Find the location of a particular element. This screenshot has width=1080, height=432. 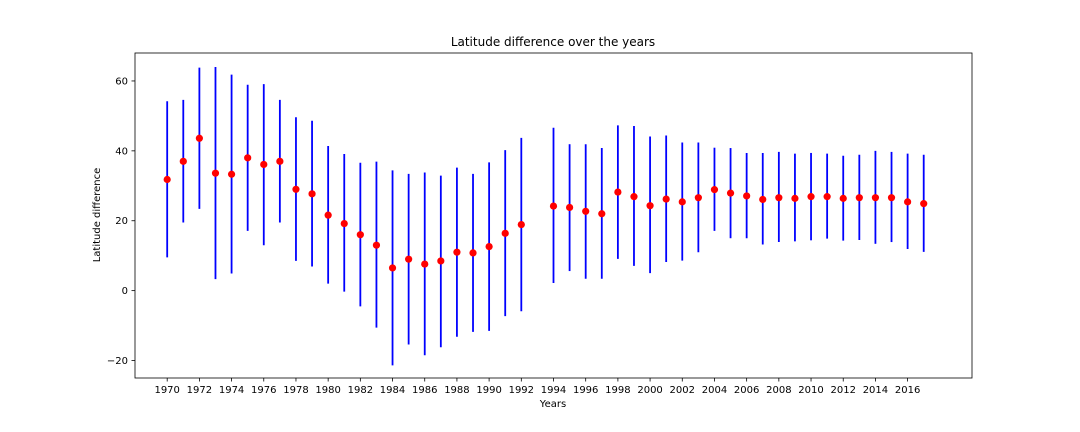

x-tick-label: 1976 is located at coordinates (263, 390).